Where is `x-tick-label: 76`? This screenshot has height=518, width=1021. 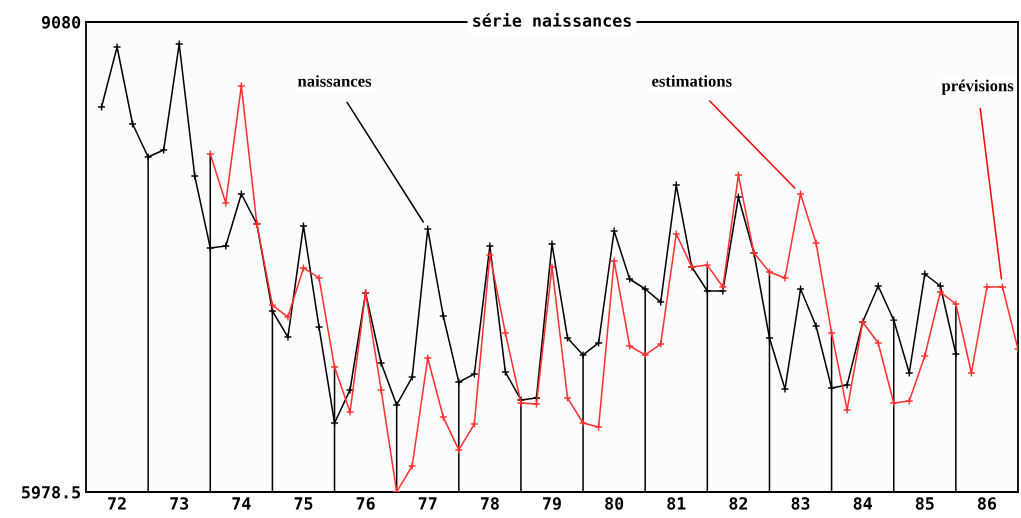 x-tick-label: 76 is located at coordinates (365, 503).